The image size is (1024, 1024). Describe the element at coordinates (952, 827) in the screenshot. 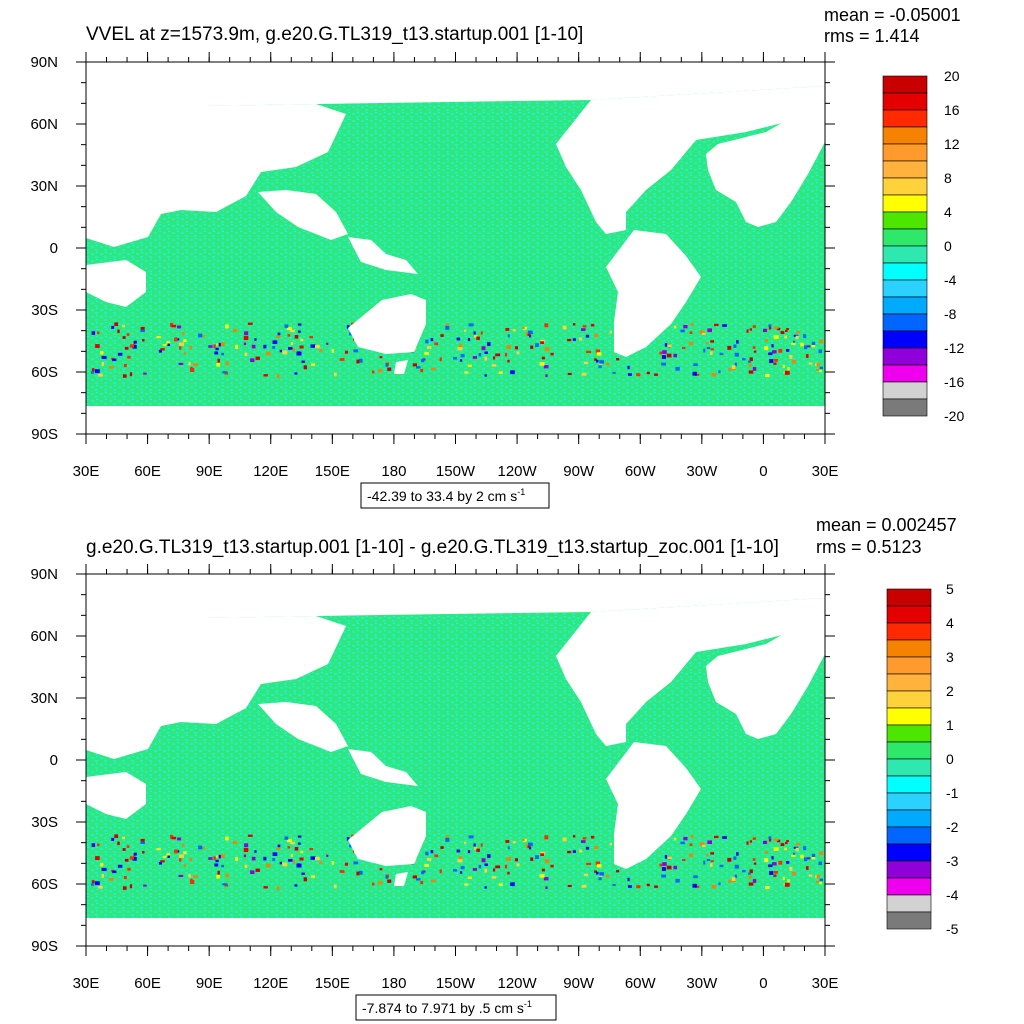

I see `colorbar-label: -2` at that location.